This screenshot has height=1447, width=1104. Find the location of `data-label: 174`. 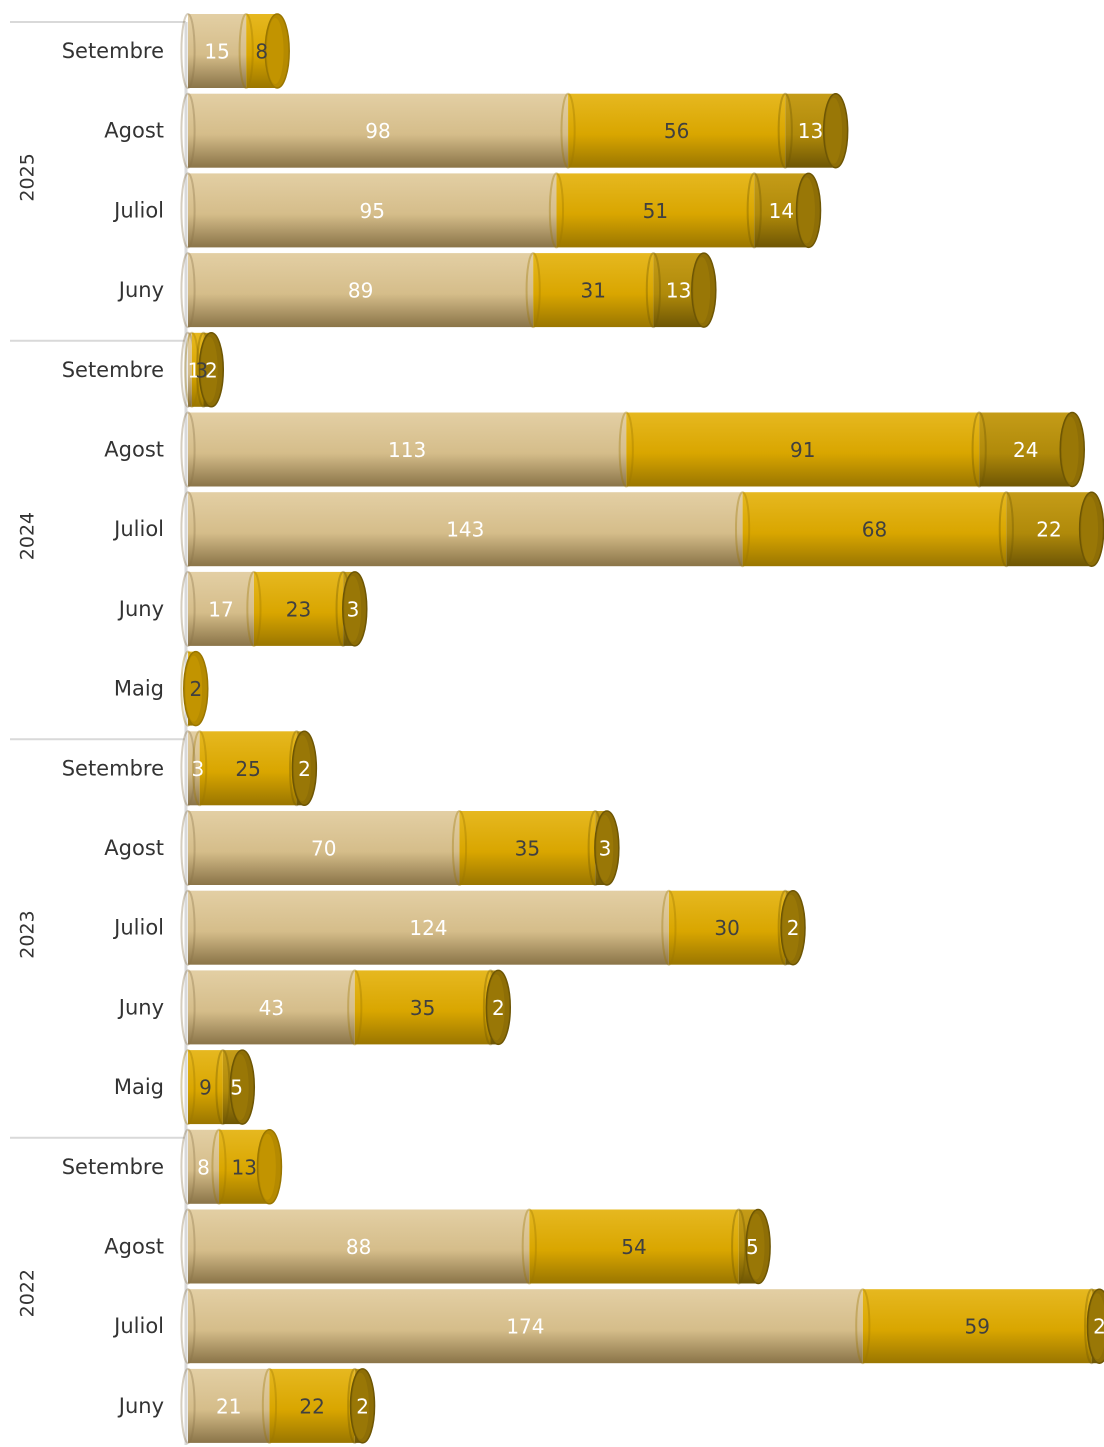

data-label: 174 is located at coordinates (525, 1327).